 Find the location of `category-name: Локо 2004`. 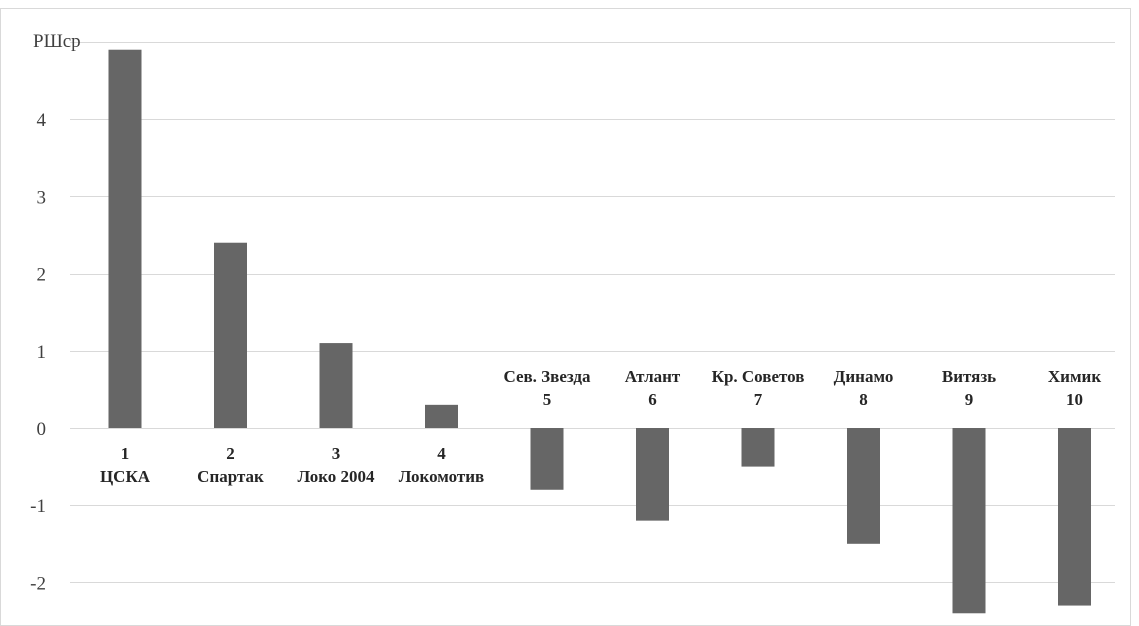

category-name: Локо 2004 is located at coordinates (336, 476).